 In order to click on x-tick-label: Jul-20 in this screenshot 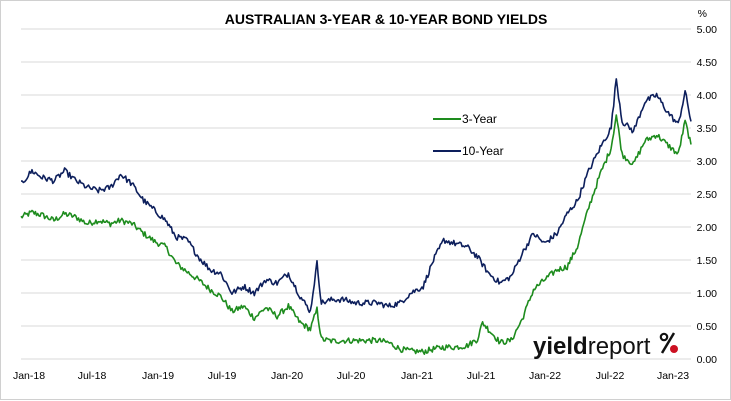, I will do `click(351, 376)`.